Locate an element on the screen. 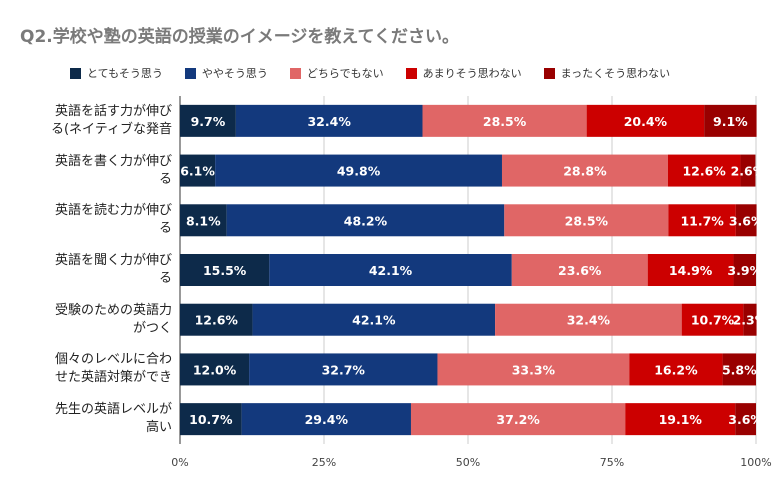 The height and width of the screenshot is (495, 781). legend-label: どちらでもない is located at coordinates (345, 73).